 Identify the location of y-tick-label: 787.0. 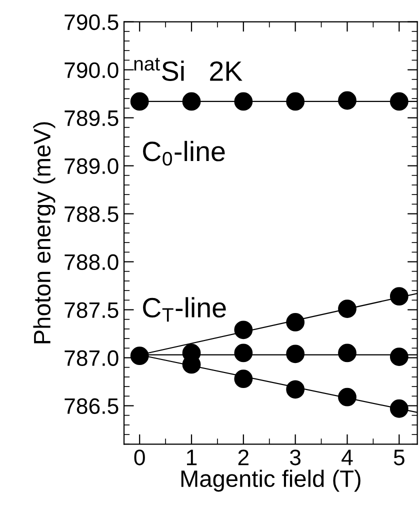
(91, 358).